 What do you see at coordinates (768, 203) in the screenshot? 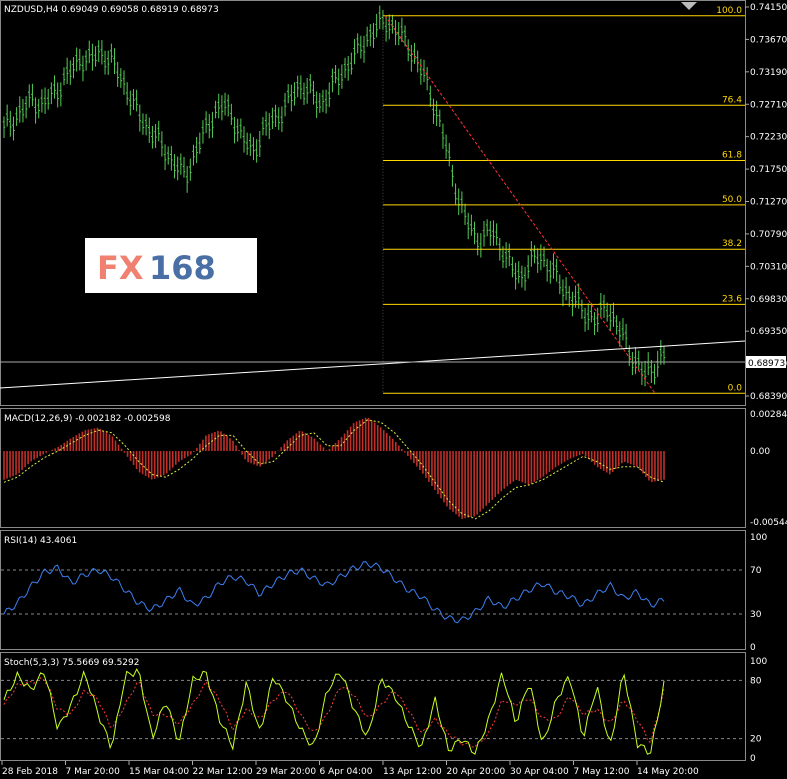
I see `price-tick-label: 0.71270` at bounding box center [768, 203].